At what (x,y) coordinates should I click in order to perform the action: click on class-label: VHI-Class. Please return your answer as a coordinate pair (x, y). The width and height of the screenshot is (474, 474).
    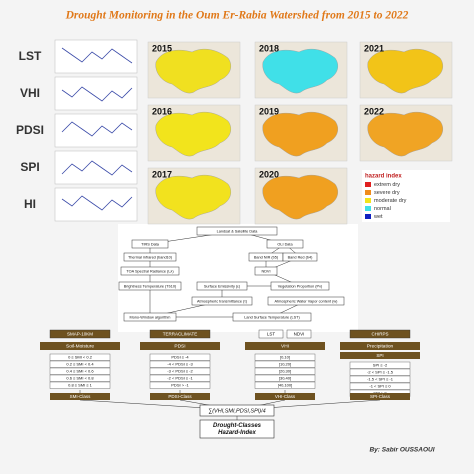
    Looking at the image, I should click on (285, 396).